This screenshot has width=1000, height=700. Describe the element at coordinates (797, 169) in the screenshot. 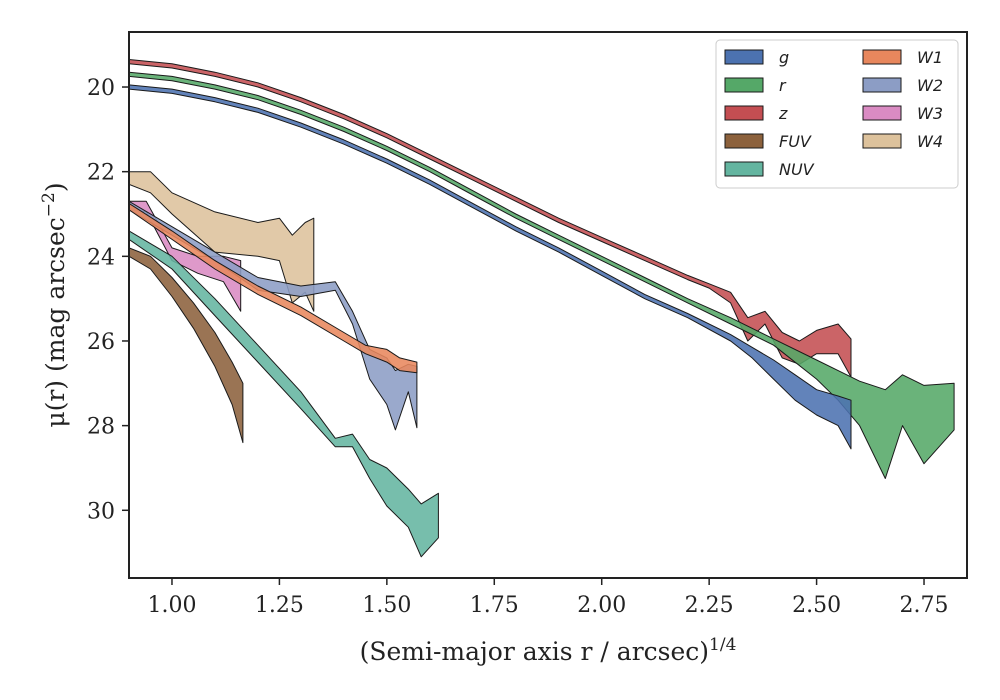

I see `legend-label-nuv: NUV` at that location.